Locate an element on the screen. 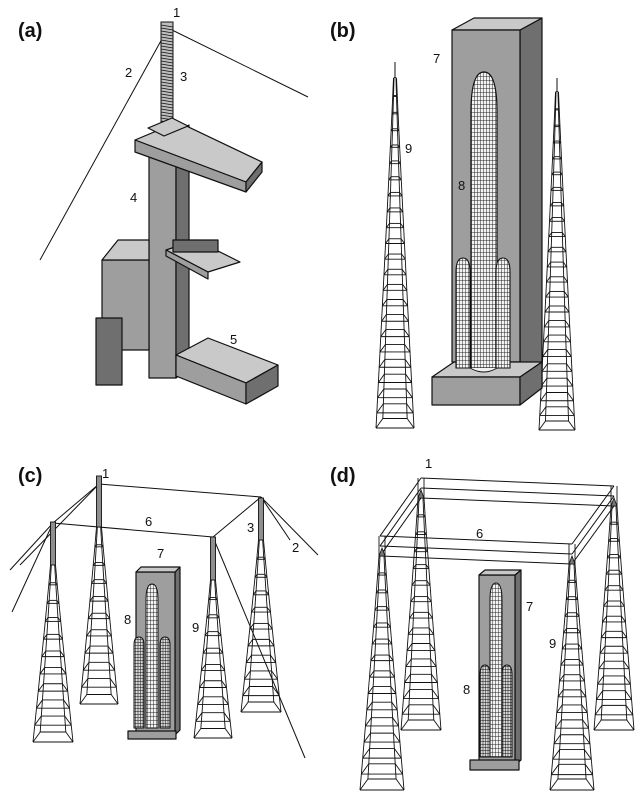  panel-c-label: (c) is located at coordinates (30, 476).